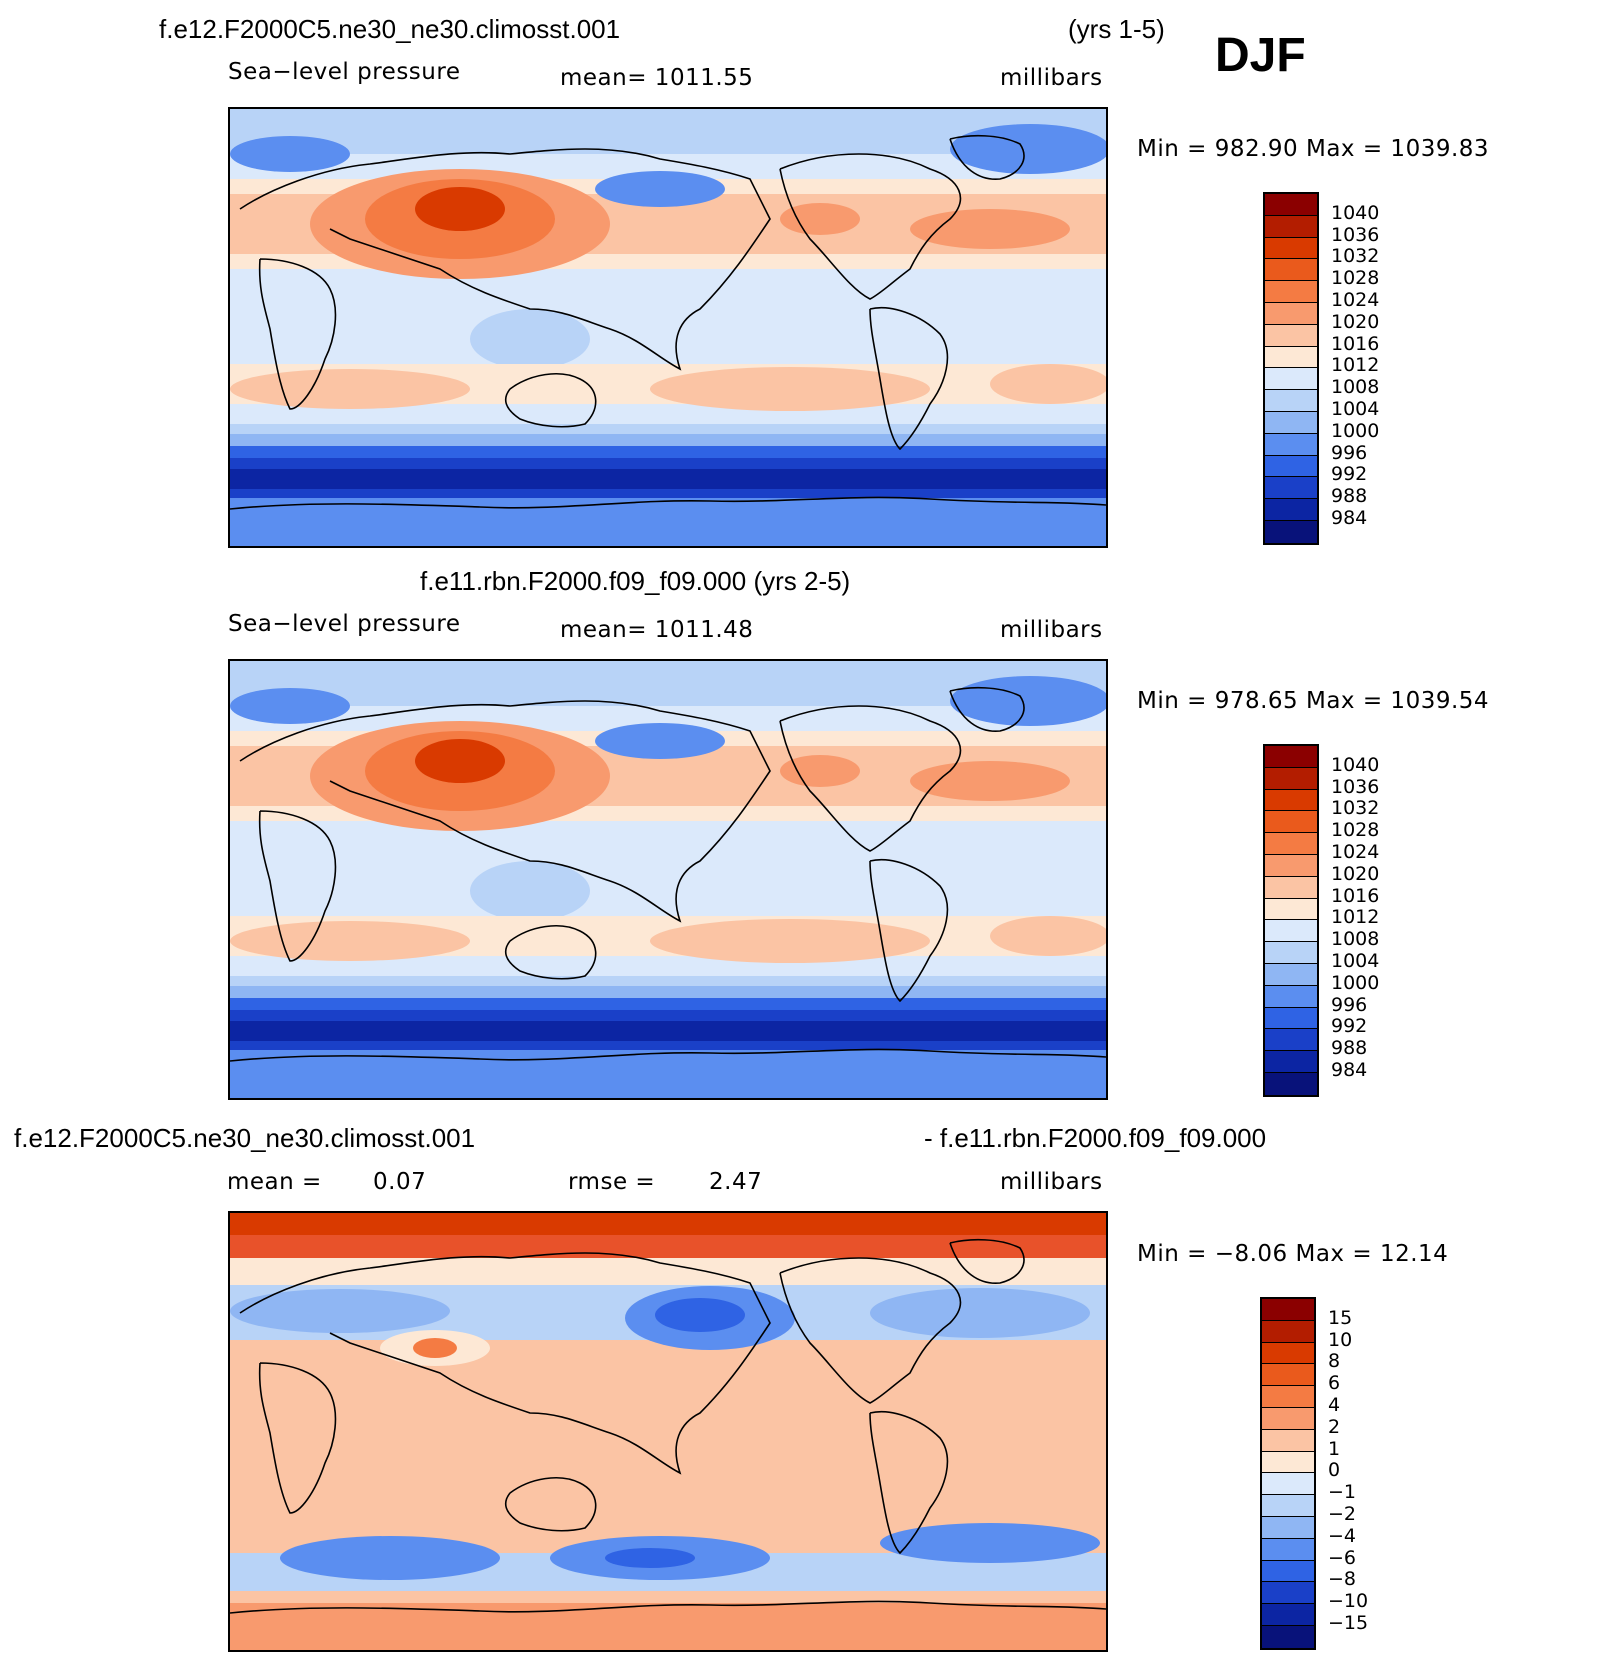 The image size is (1622, 1675). I want to click on panel2-minmax: Min = 978.65 Max = 1039.54, so click(1313, 701).